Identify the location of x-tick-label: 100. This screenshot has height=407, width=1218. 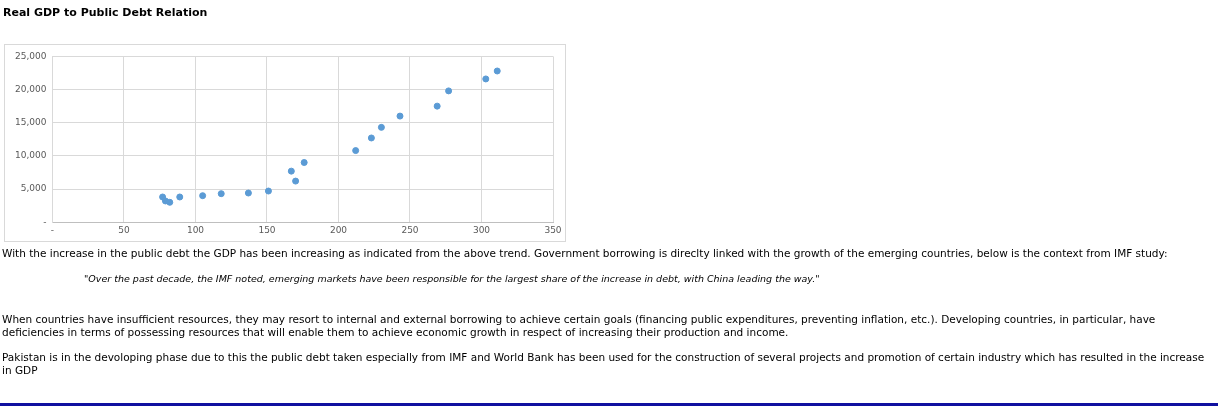
(195, 229).